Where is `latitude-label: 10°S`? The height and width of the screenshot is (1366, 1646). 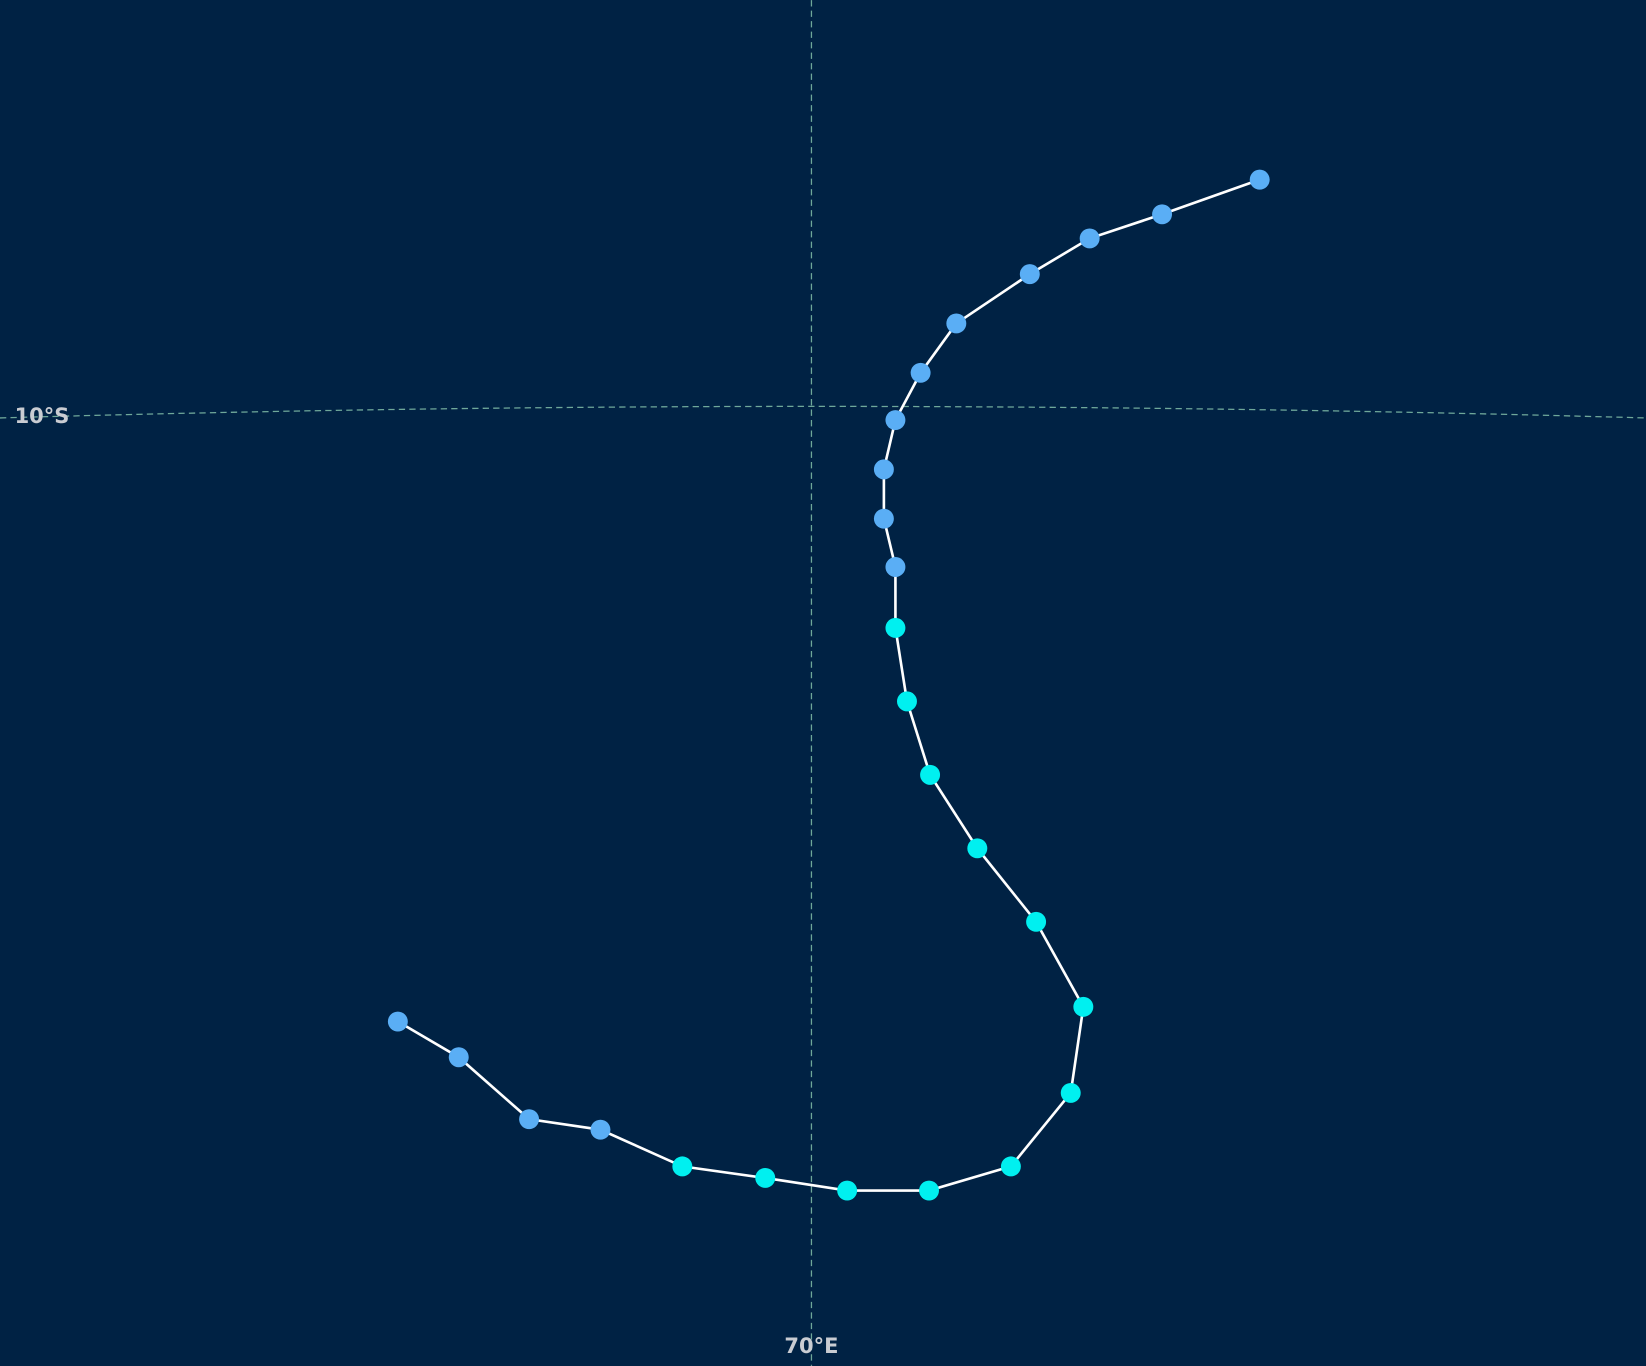
latitude-label: 10°S is located at coordinates (42, 416).